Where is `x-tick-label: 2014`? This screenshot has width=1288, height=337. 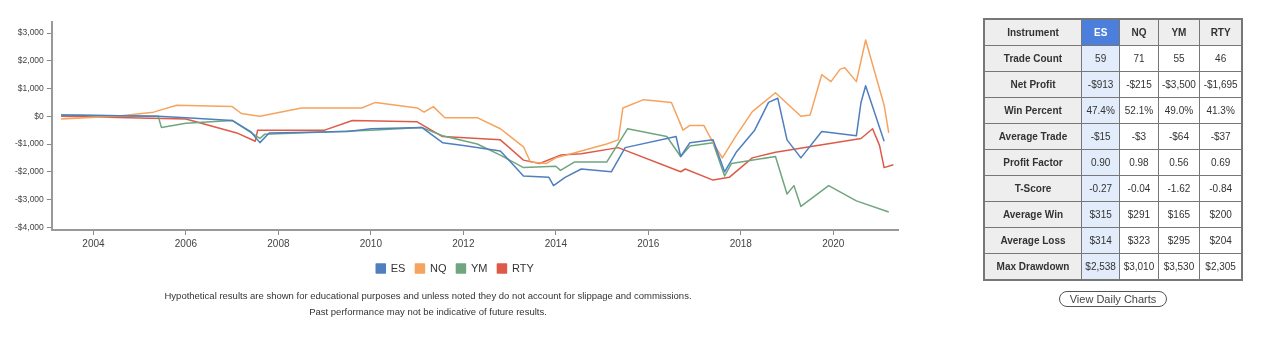 x-tick-label: 2014 is located at coordinates (556, 243).